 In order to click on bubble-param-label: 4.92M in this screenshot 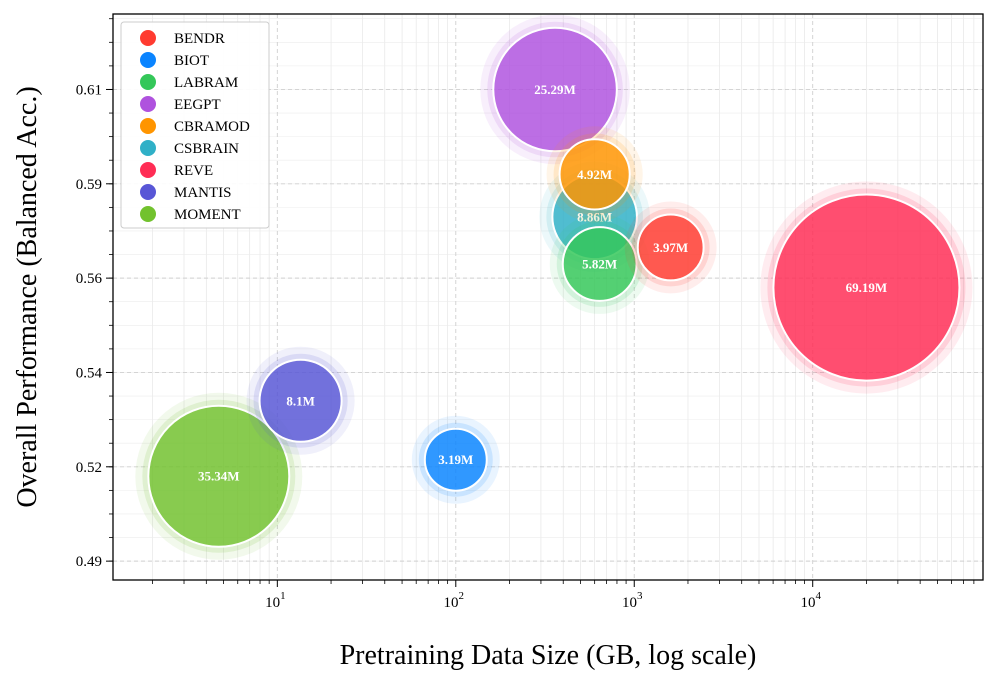, I will do `click(594, 174)`.